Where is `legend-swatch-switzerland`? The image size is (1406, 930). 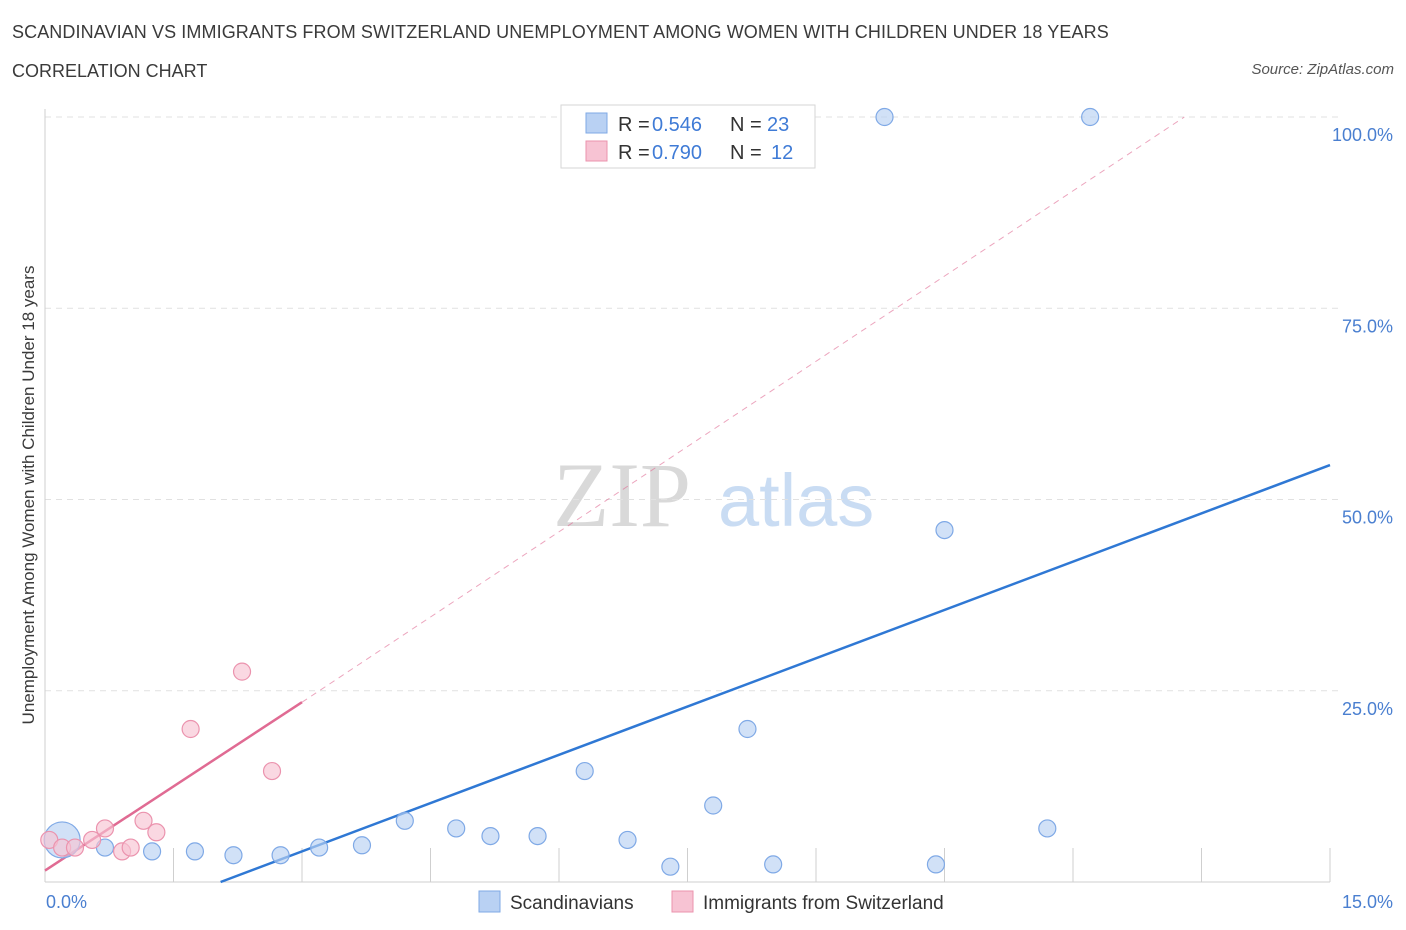
legend-swatch-switzerland is located at coordinates (596, 151).